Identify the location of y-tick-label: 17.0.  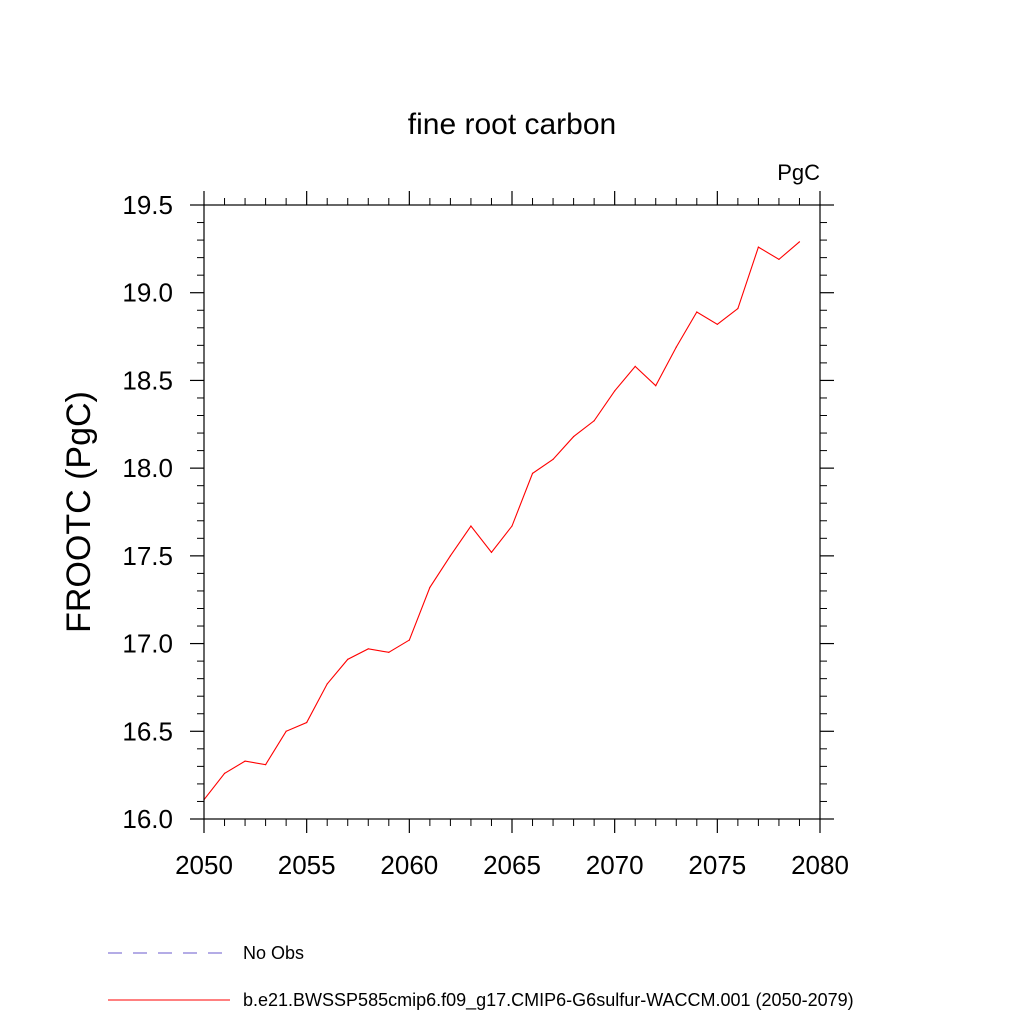
(147, 644).